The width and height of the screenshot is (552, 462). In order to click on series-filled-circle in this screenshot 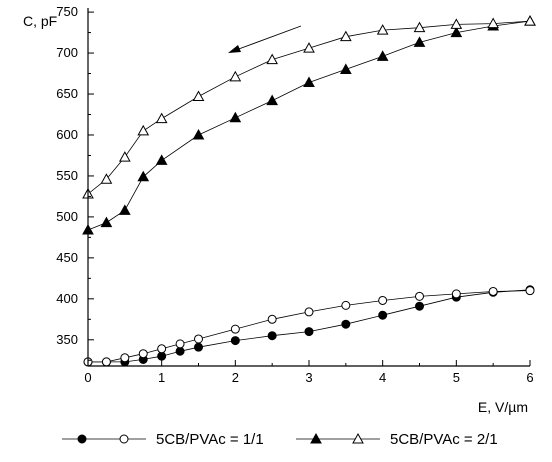, I will do `click(309, 326)`.